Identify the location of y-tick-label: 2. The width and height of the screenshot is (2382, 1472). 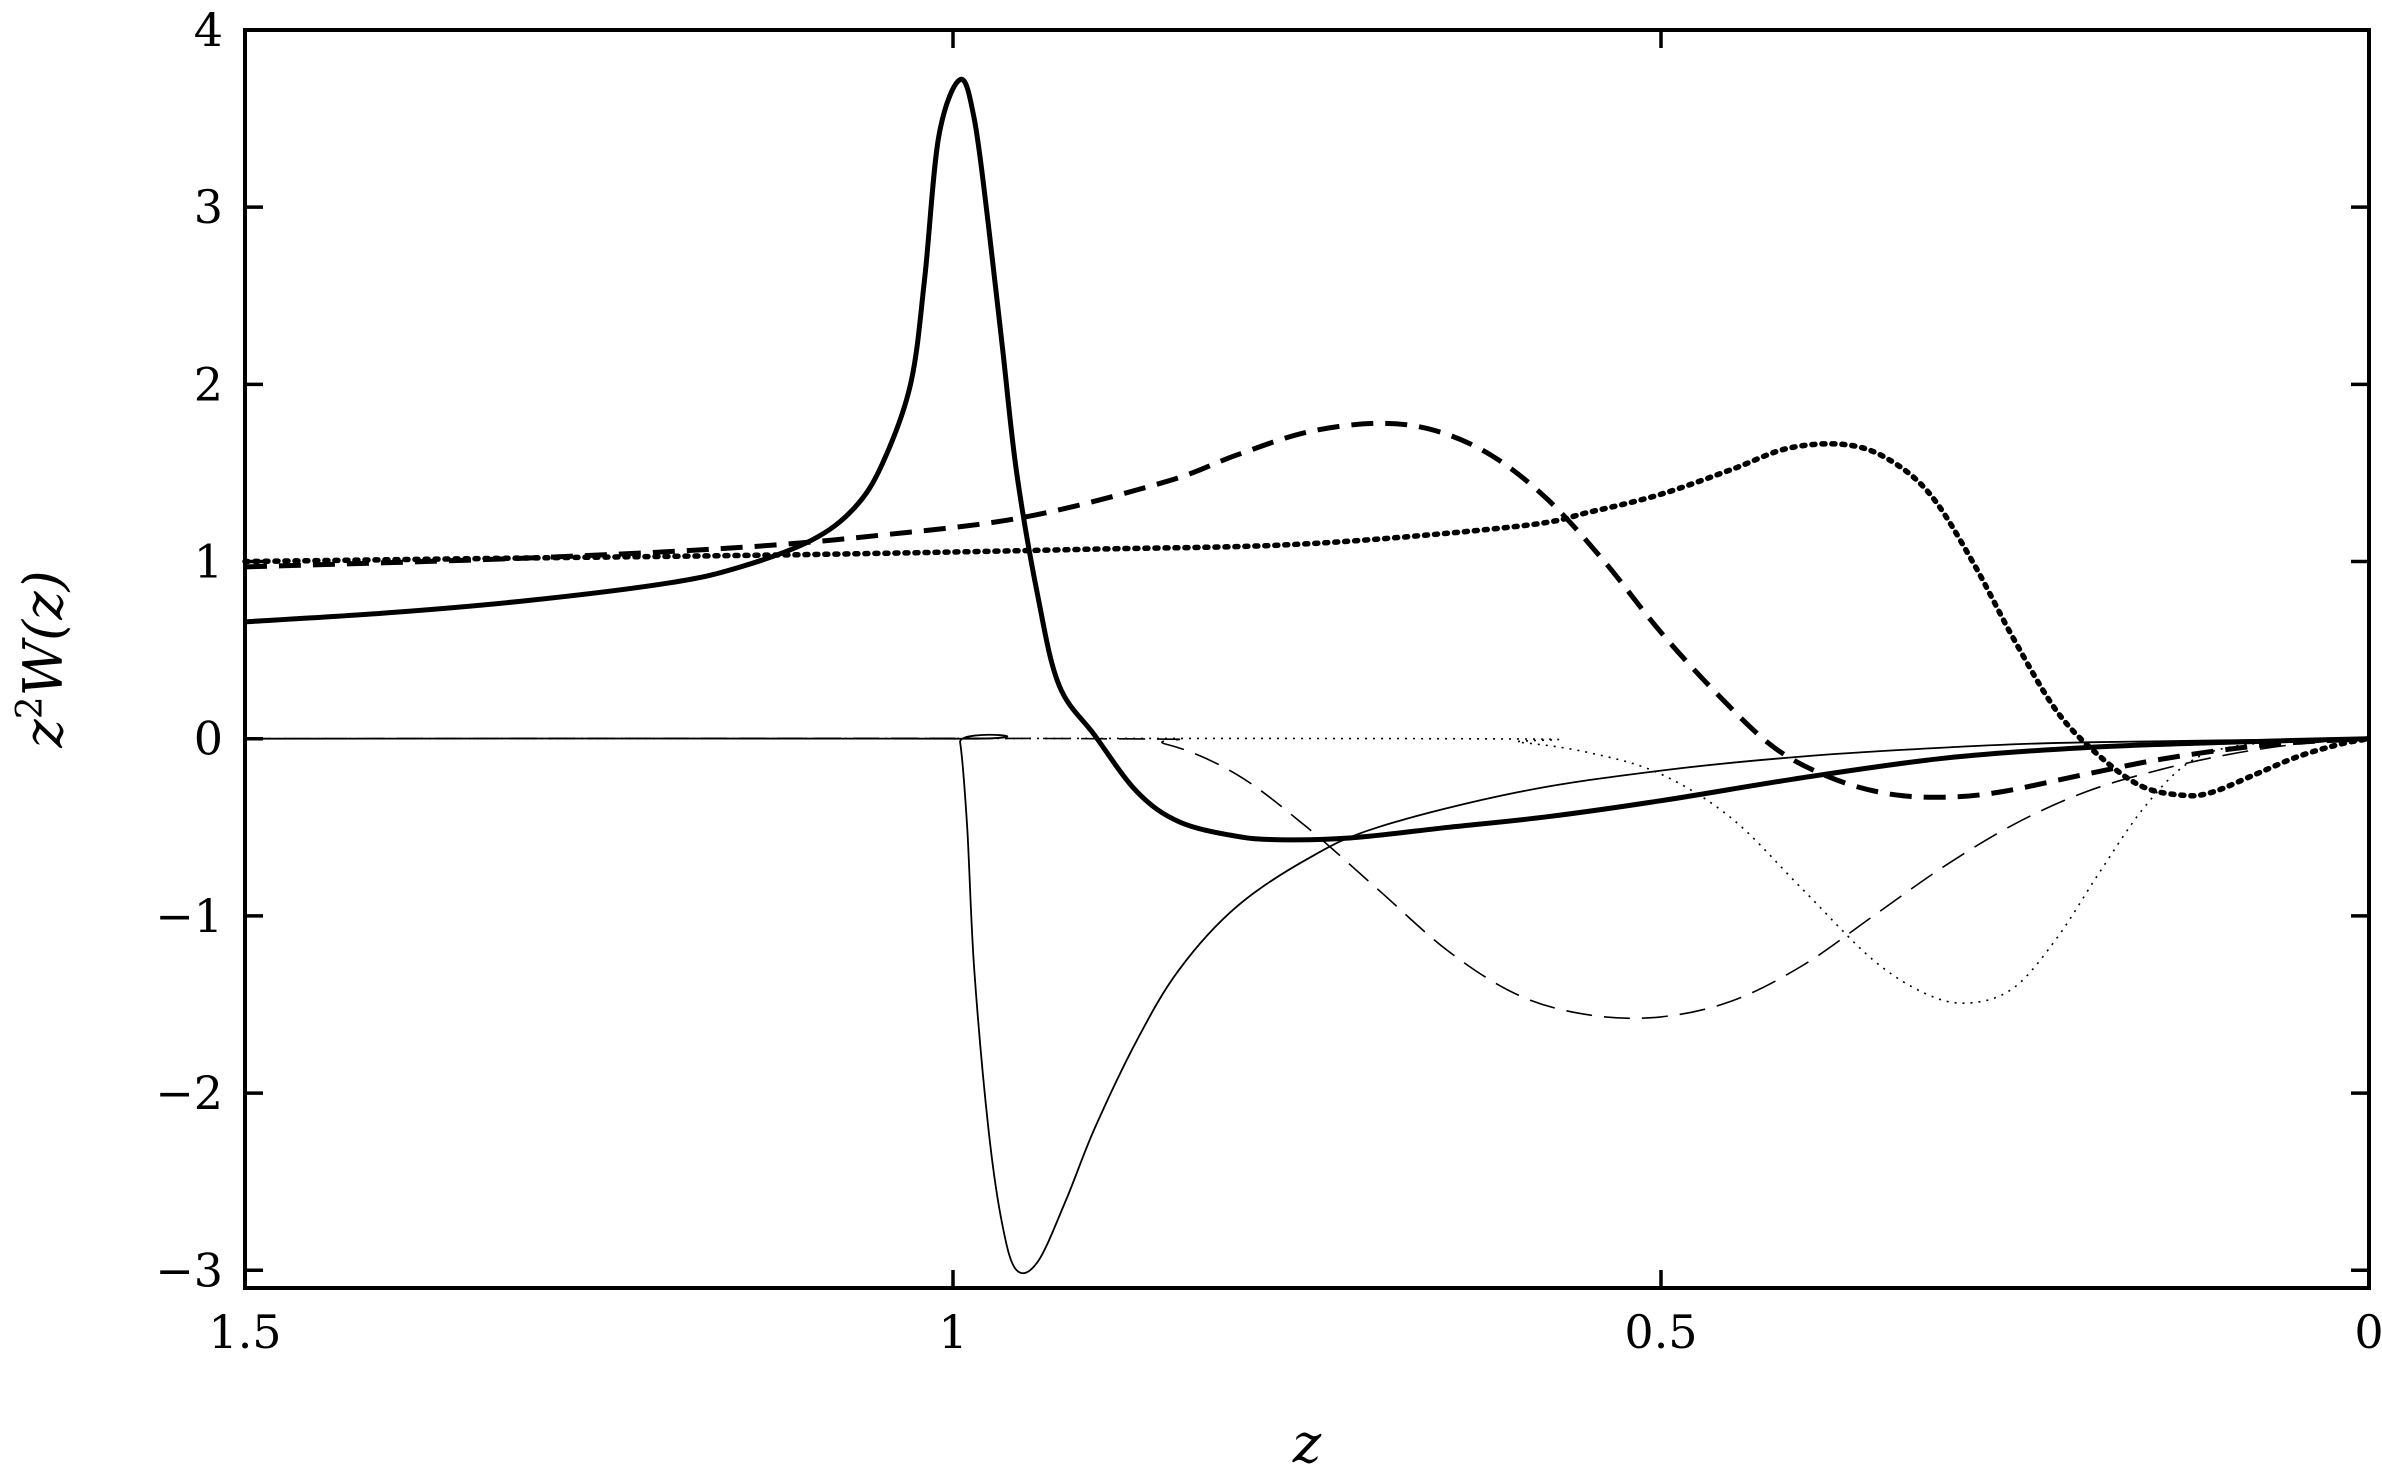
(208, 384).